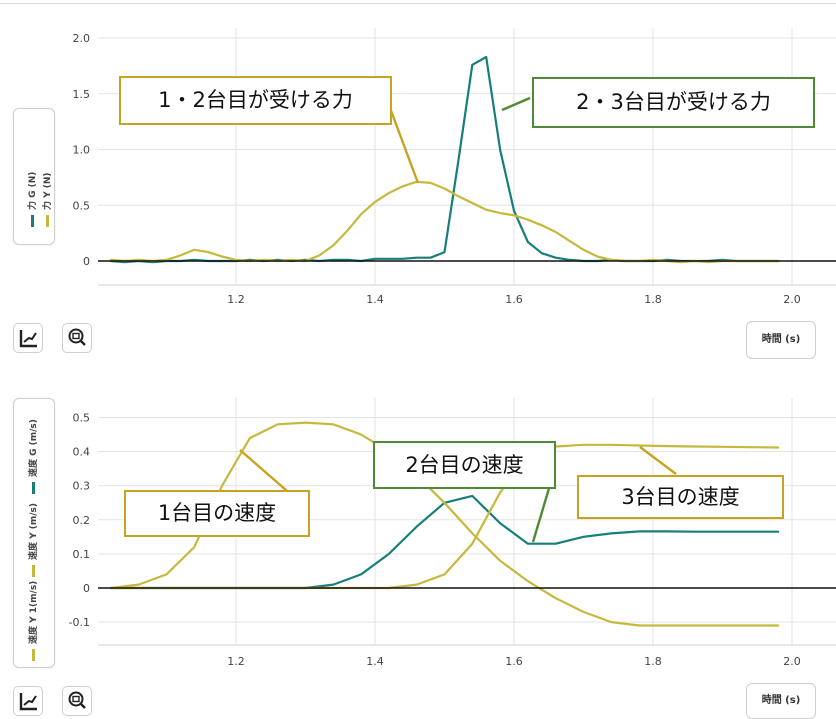 Image resolution: width=836 pixels, height=719 pixels. What do you see at coordinates (82, 38) in the screenshot?
I see `y-tick-label: 2.0` at bounding box center [82, 38].